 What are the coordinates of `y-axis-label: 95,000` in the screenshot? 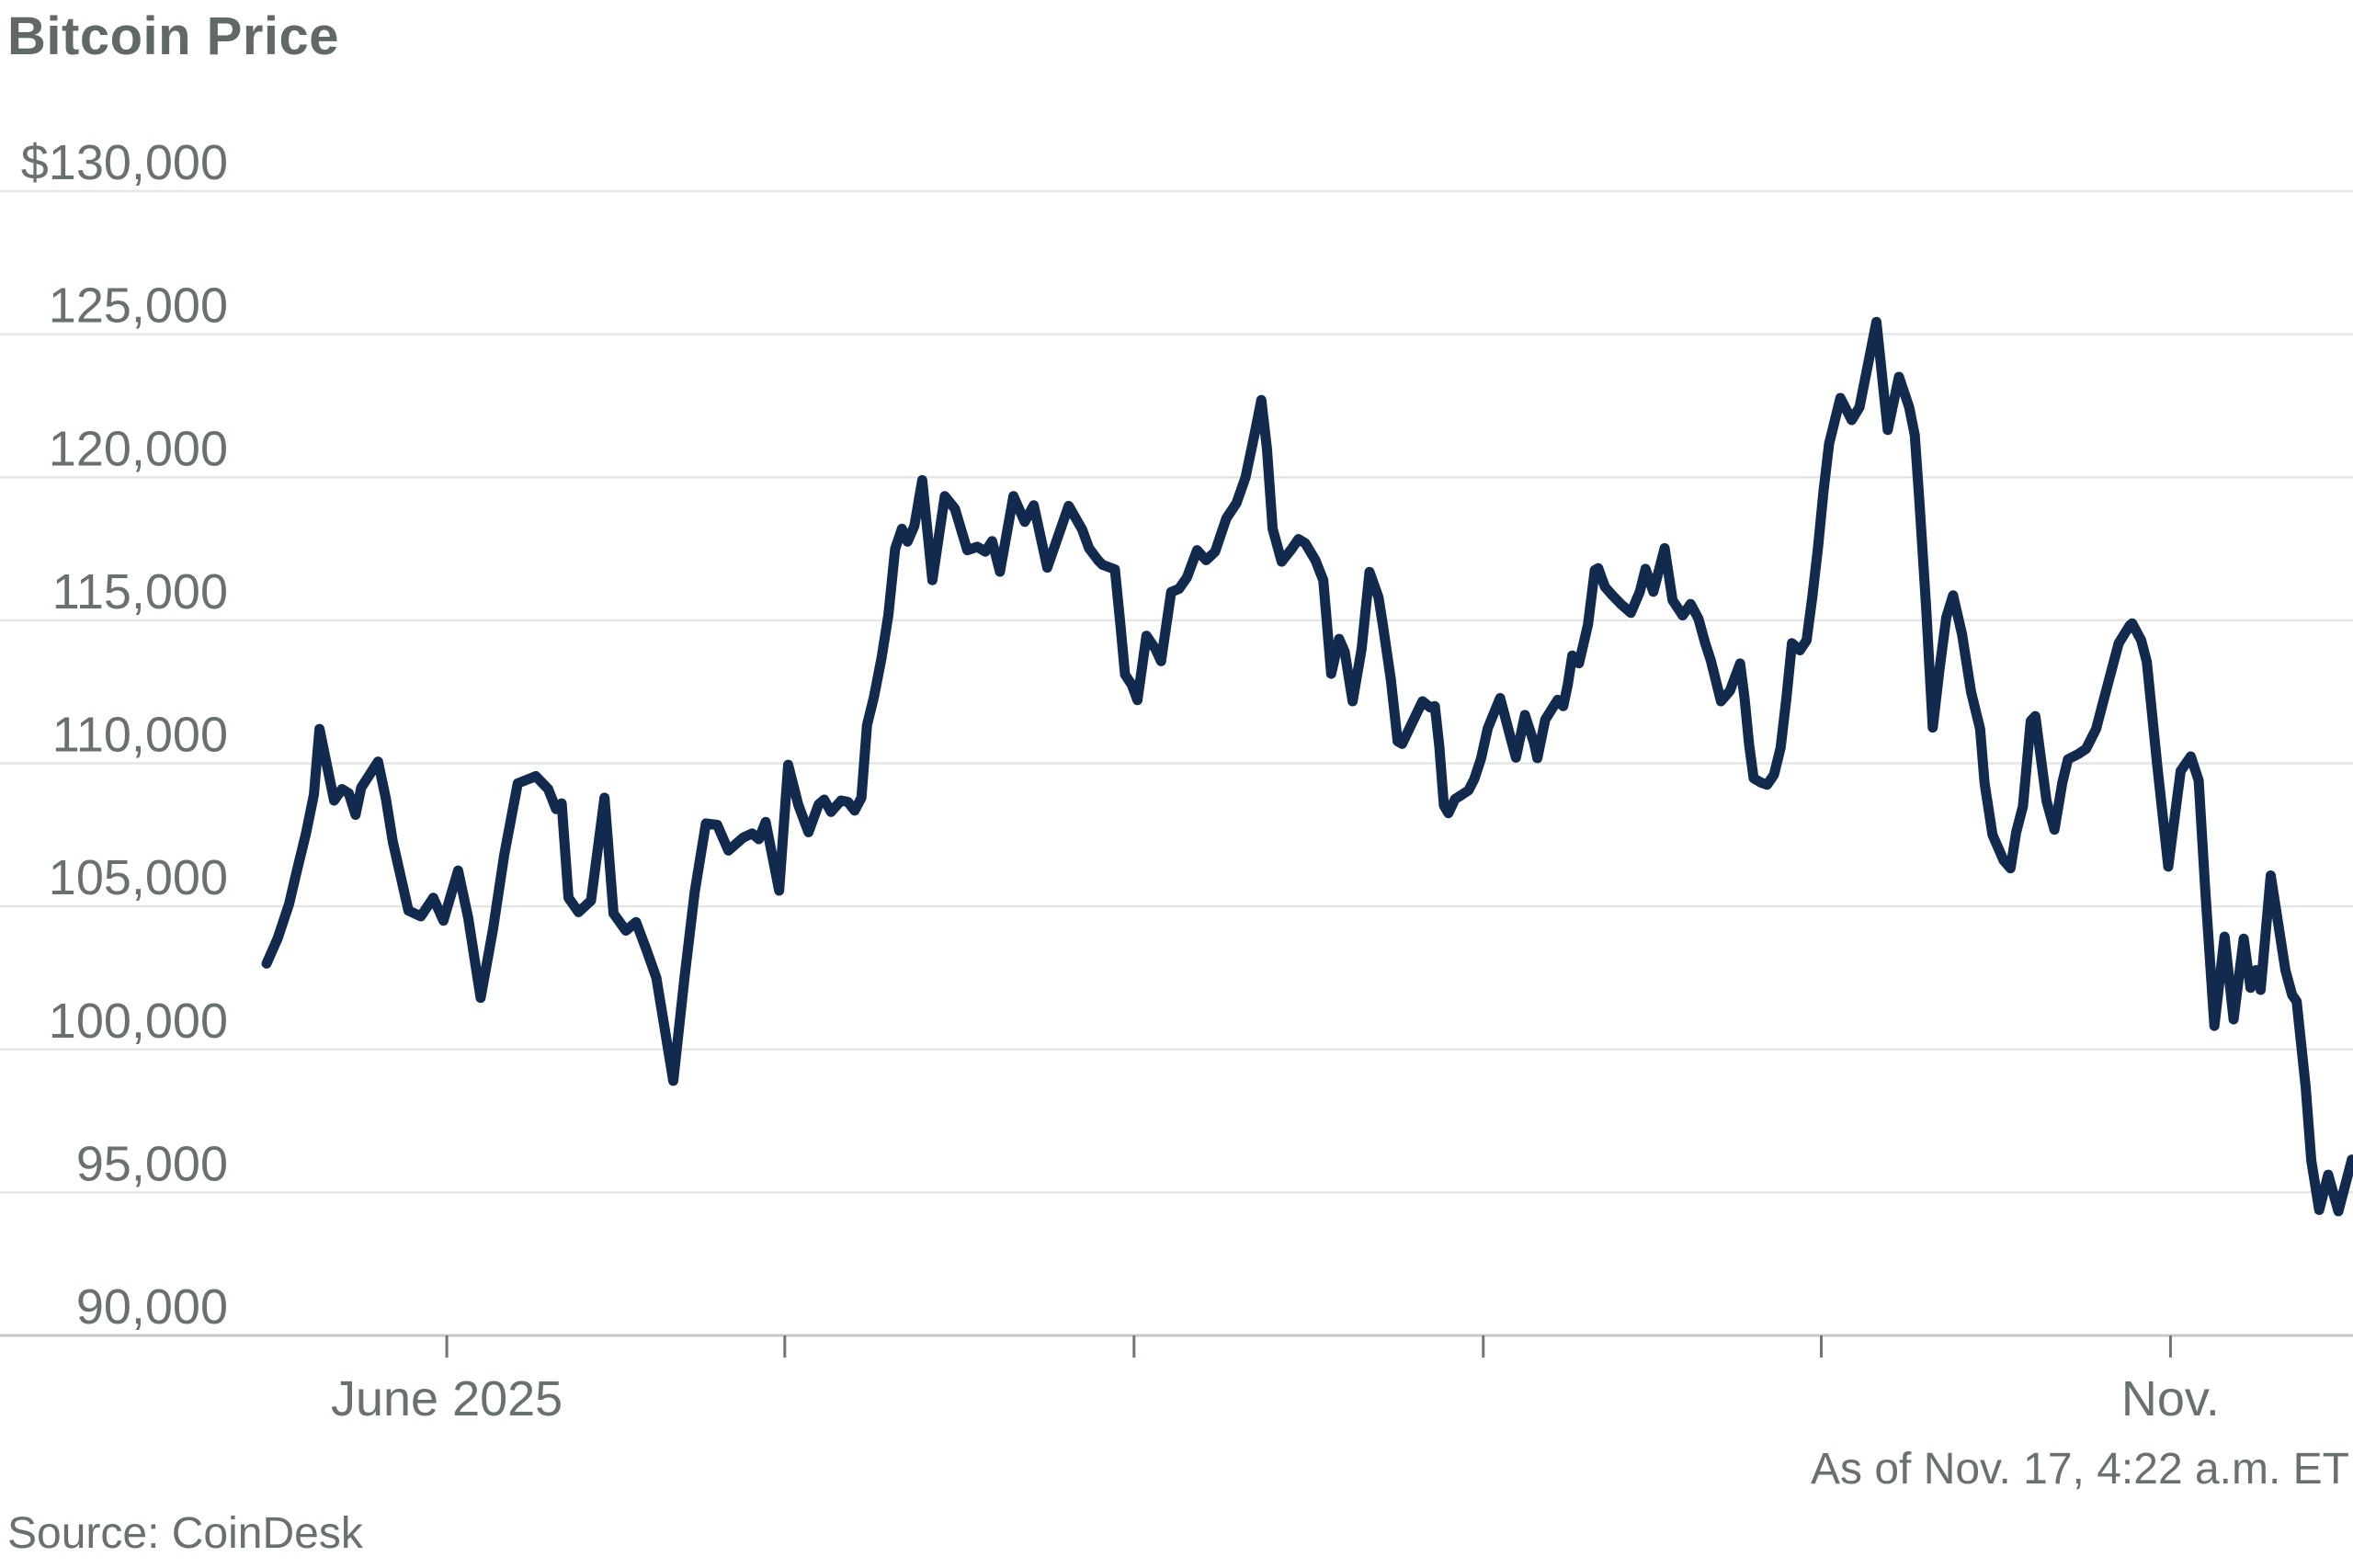 It's located at (152, 1163).